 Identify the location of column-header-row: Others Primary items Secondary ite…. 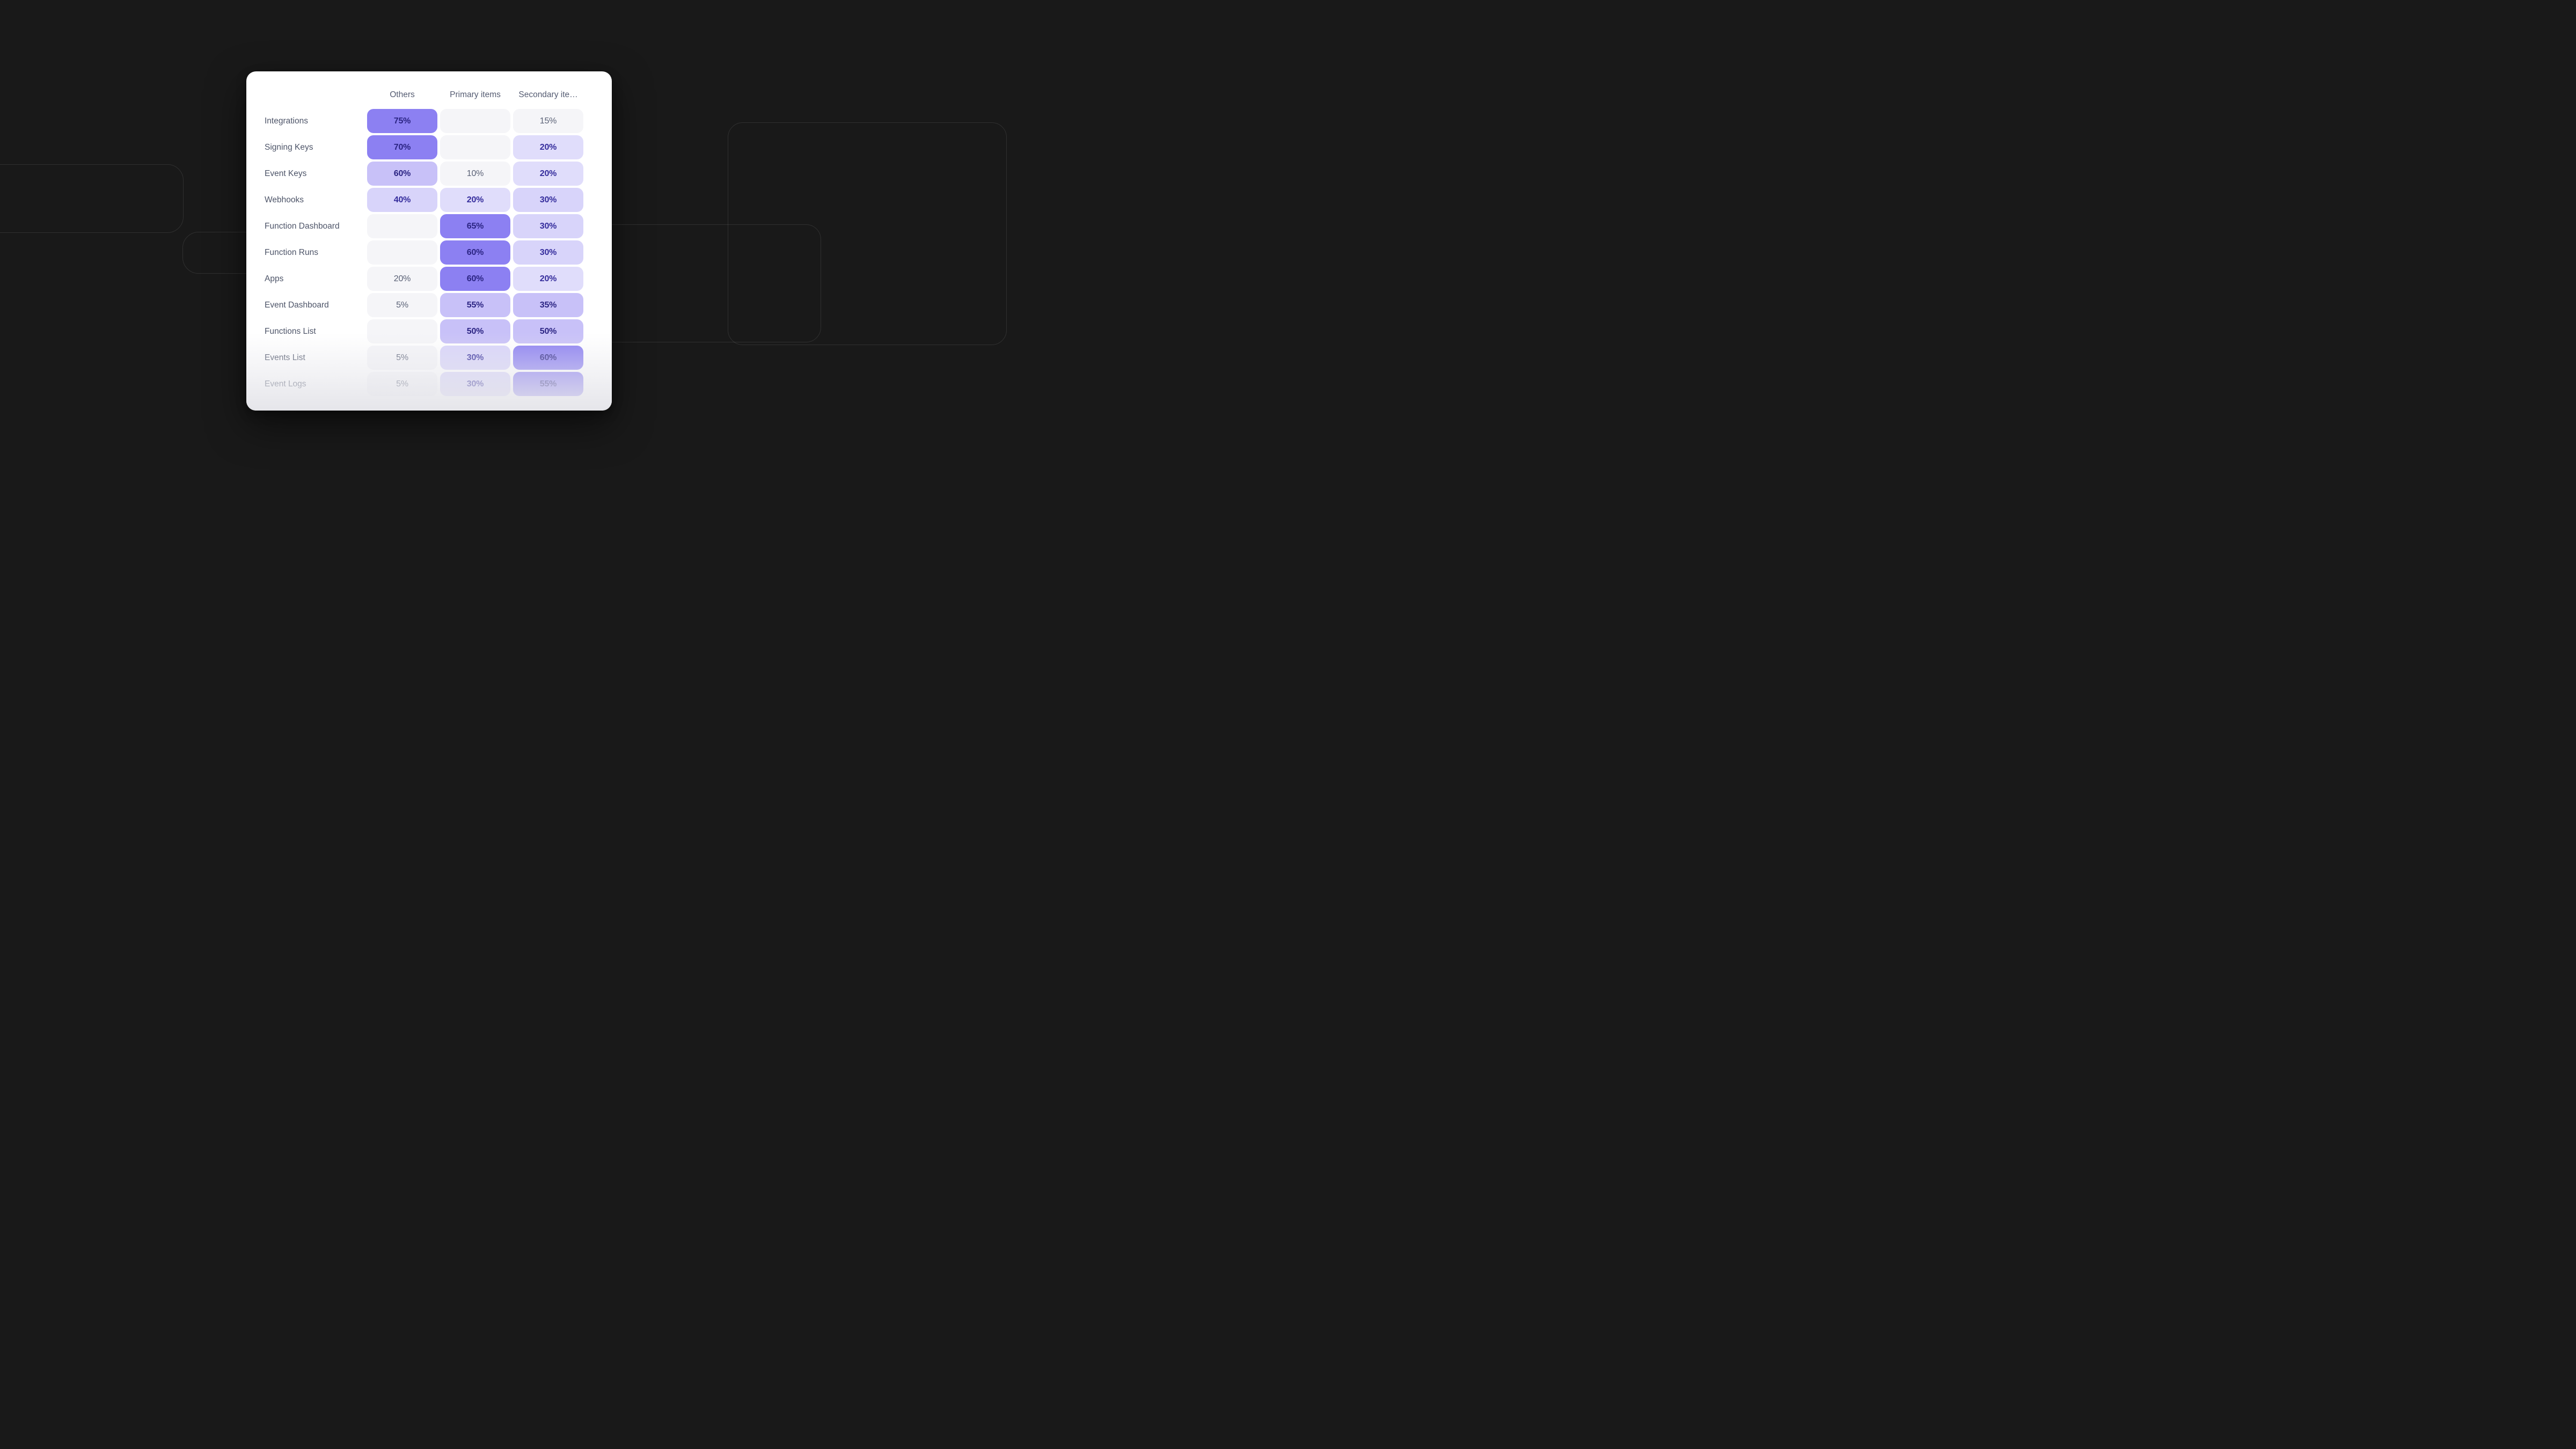
(424, 95).